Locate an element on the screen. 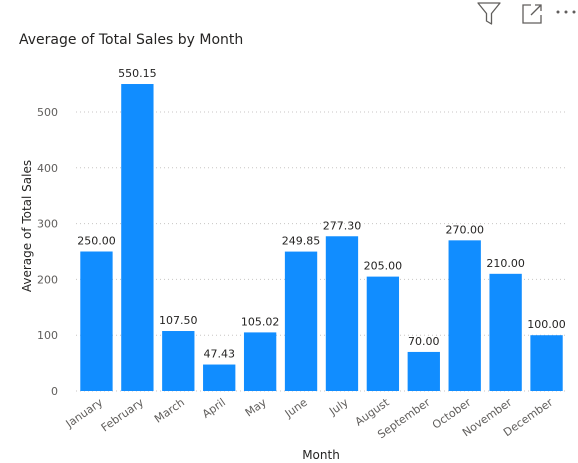 The height and width of the screenshot is (463, 578). y-axis-title: Average of Total Sales is located at coordinates (27, 226).